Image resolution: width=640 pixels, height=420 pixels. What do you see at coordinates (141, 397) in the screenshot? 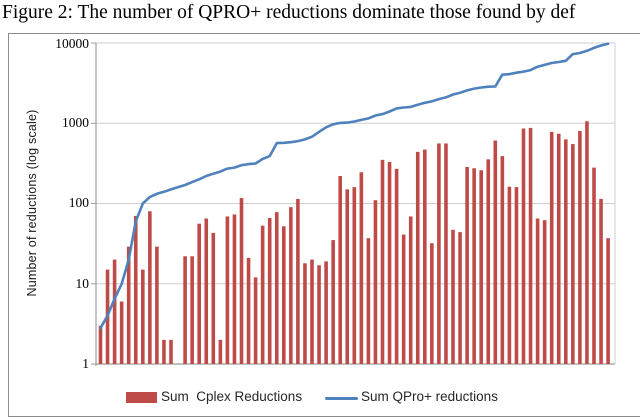
I see `legend-bar-swatch` at bounding box center [141, 397].